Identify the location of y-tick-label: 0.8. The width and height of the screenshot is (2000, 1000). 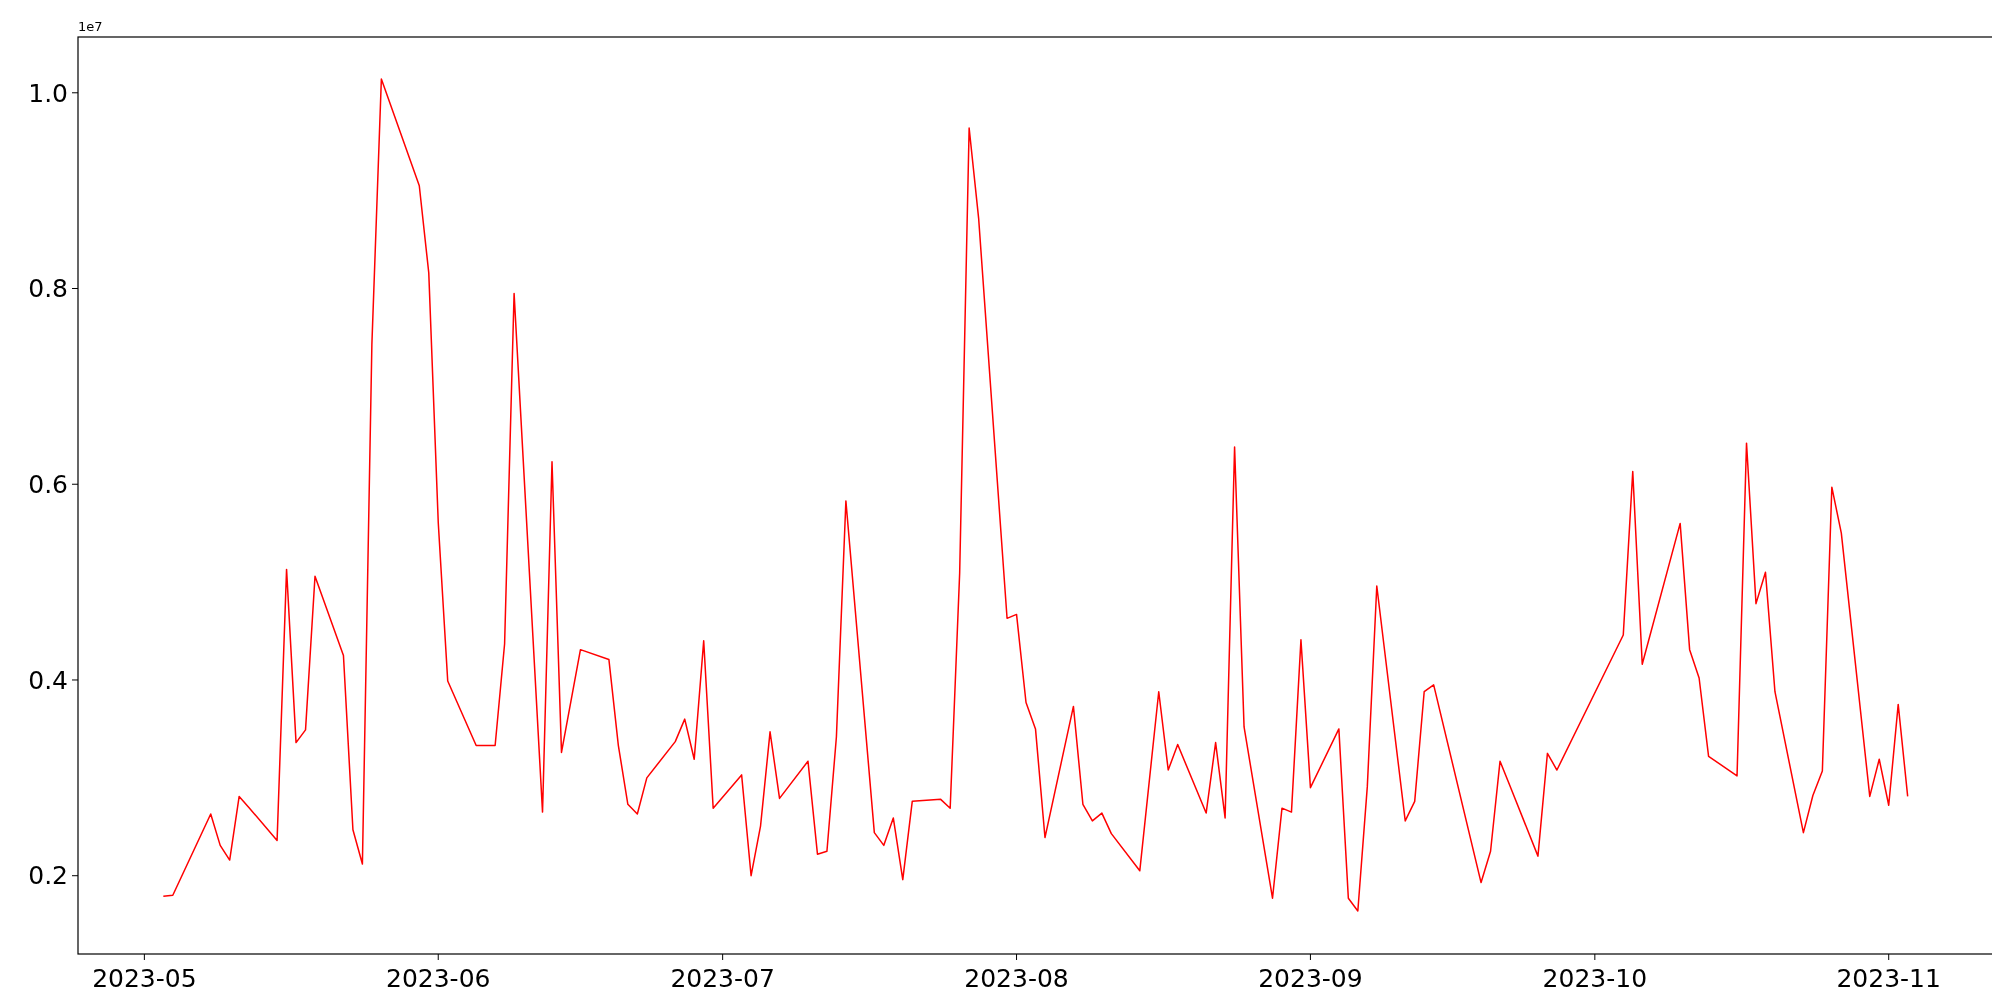
(48, 289).